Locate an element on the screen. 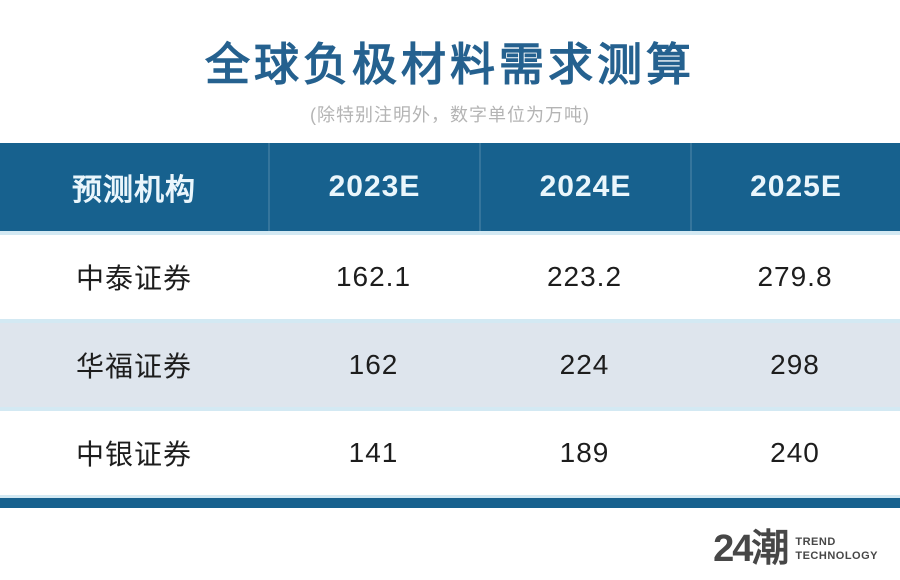 Image resolution: width=900 pixels, height=580 pixels. value-cell: 141 is located at coordinates (373, 452).